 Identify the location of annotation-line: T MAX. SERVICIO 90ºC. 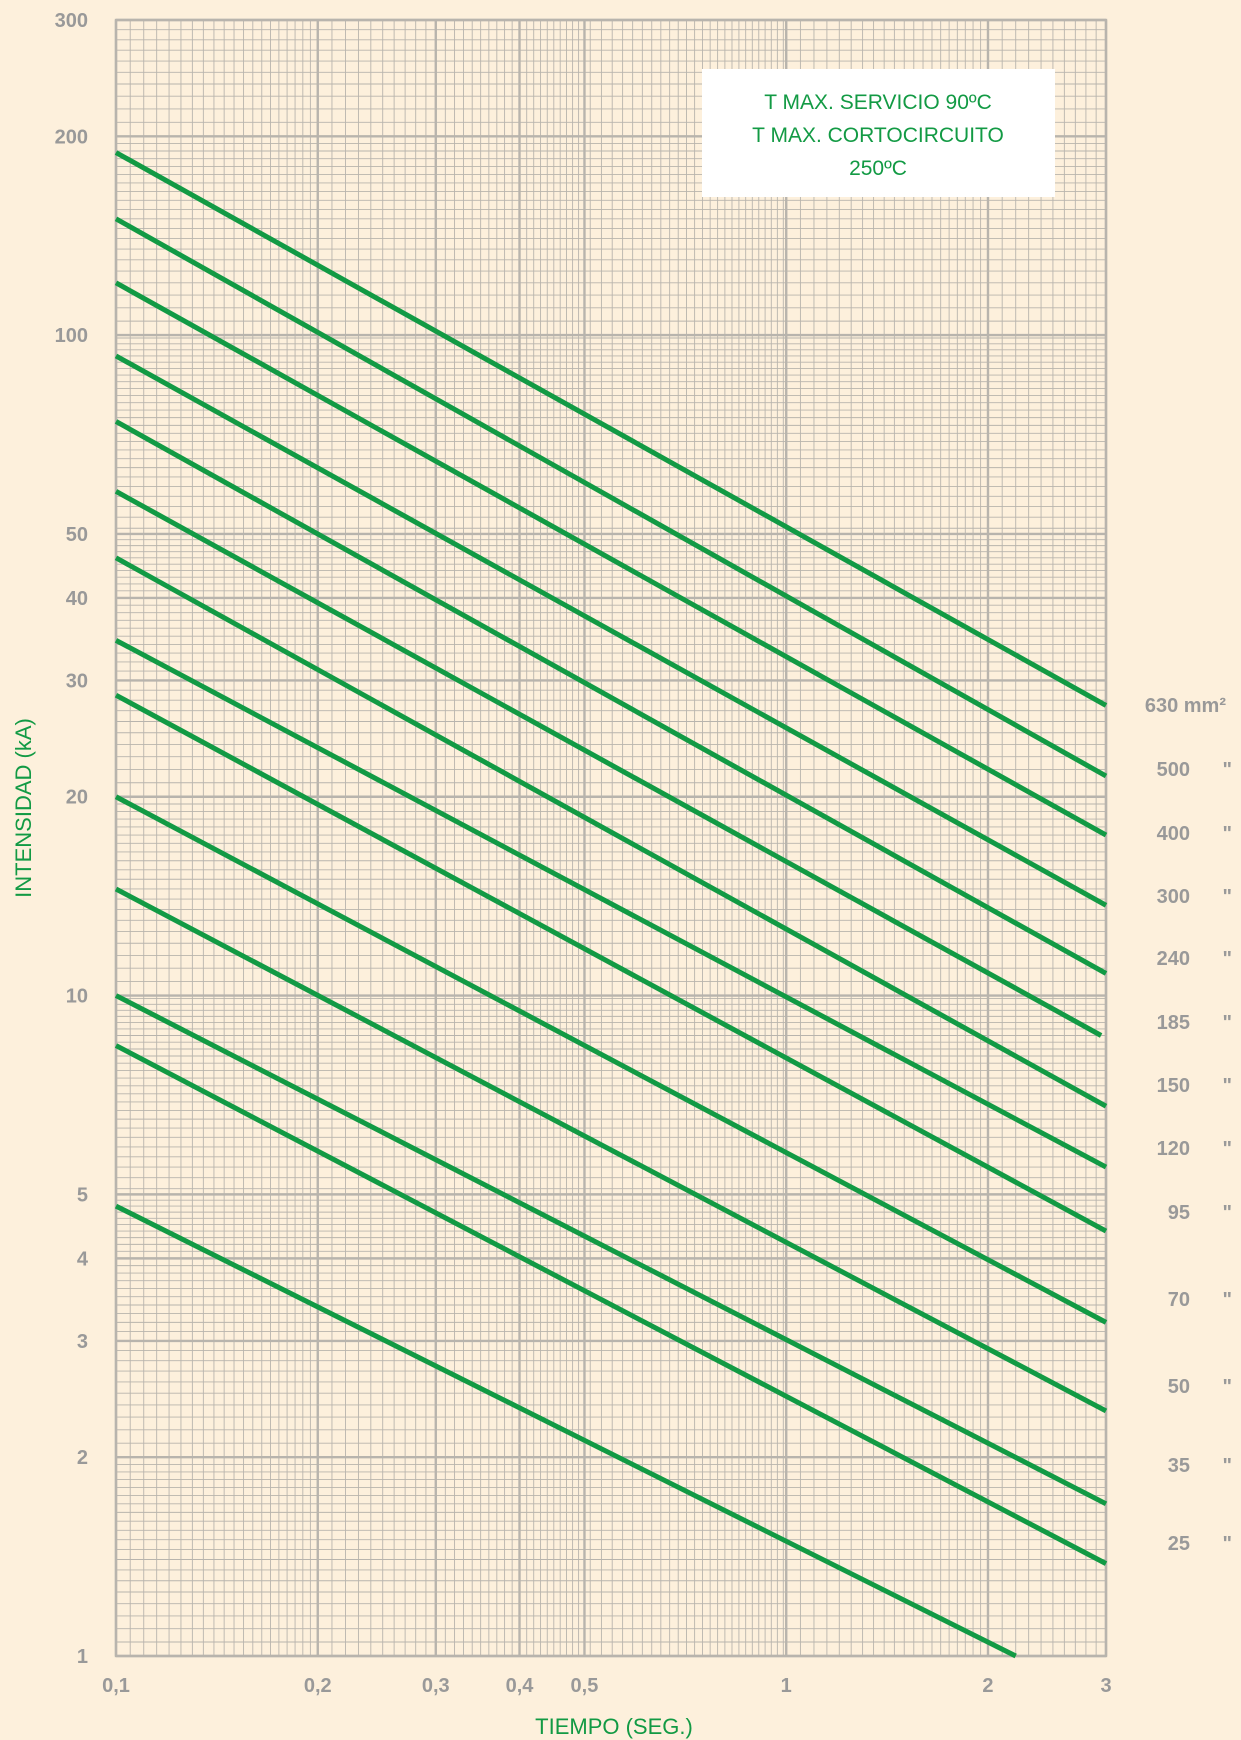
(877, 102).